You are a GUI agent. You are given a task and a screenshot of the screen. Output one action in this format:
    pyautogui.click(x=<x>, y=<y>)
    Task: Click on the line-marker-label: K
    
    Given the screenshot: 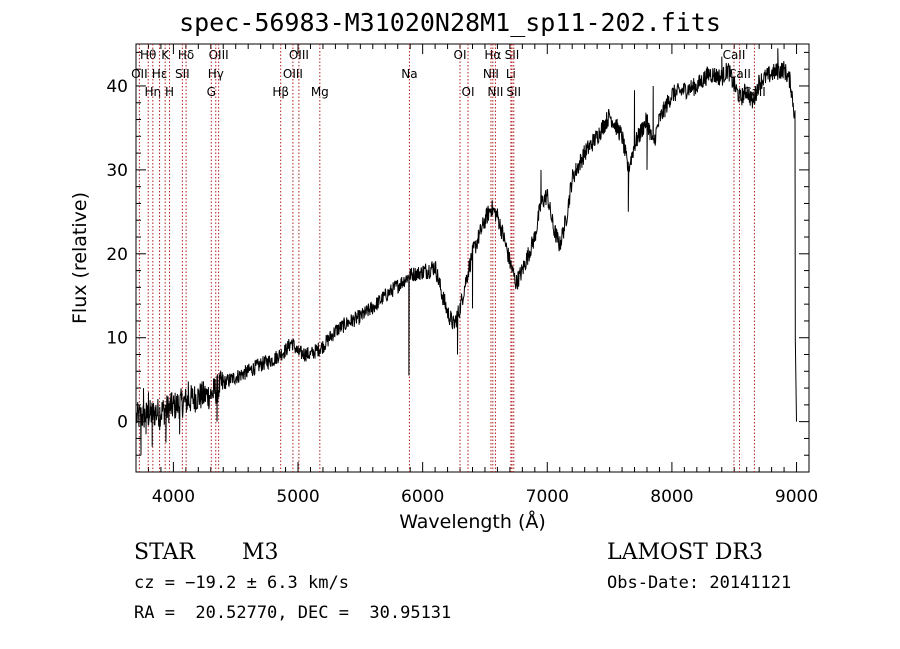 What is the action you would take?
    pyautogui.click(x=165, y=55)
    